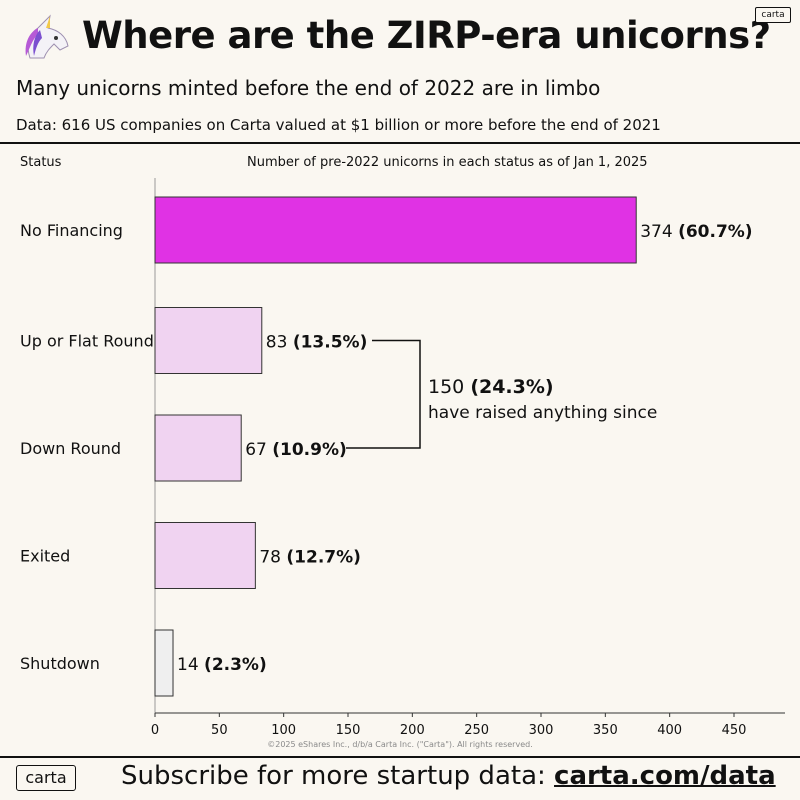 Image resolution: width=800 pixels, height=800 pixels. I want to click on brand-badge-bottom: carta, so click(46, 778).